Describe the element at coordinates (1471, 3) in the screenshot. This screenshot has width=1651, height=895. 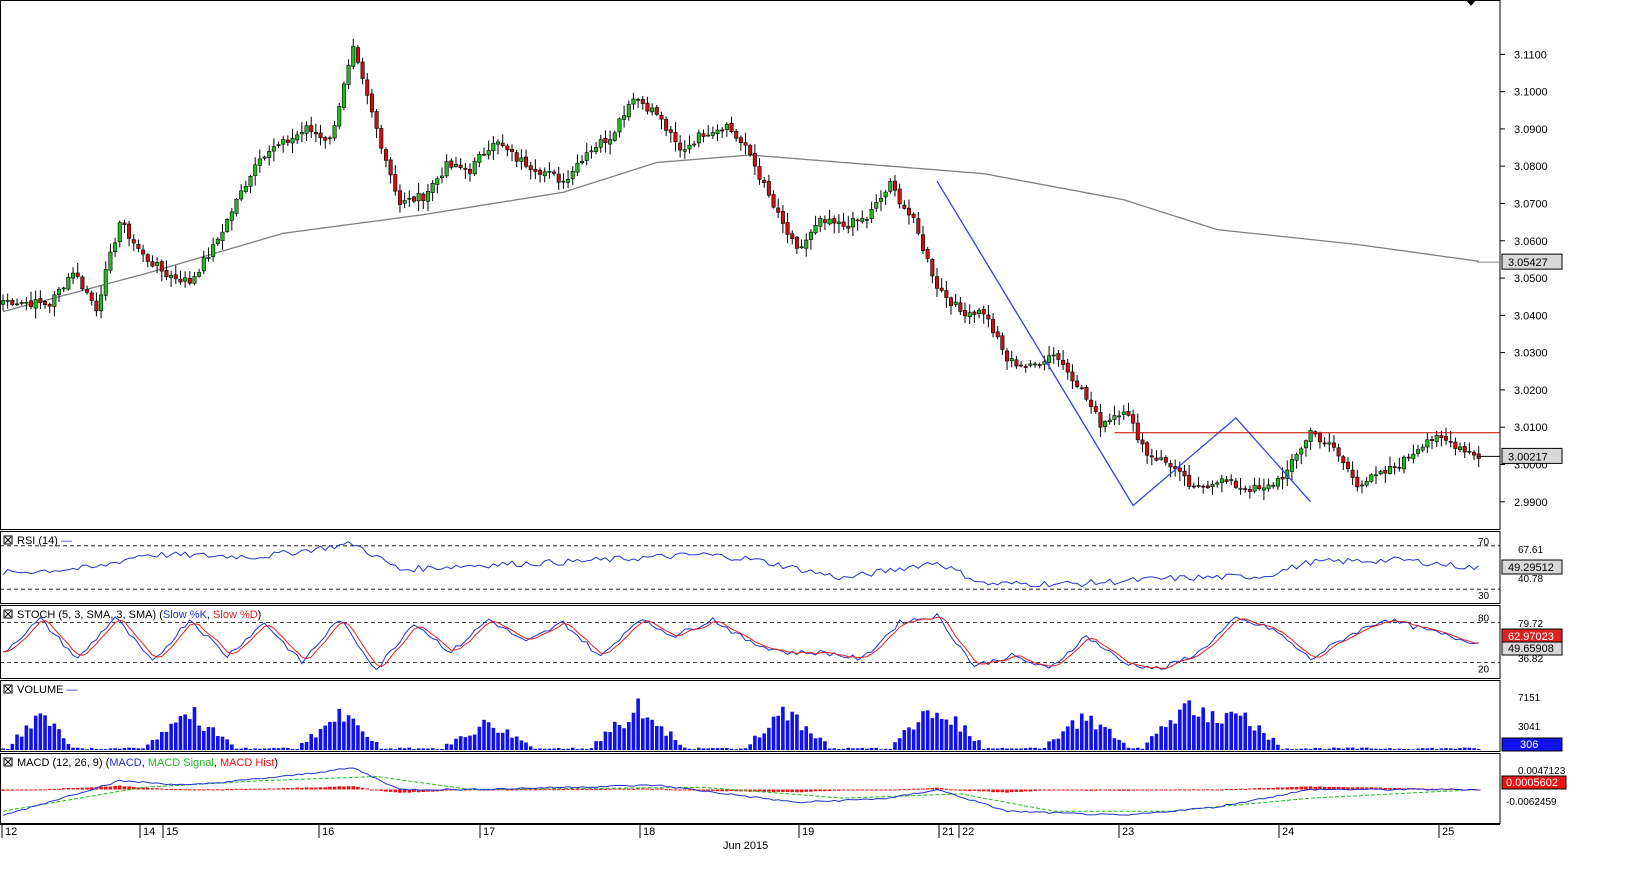
I see `scroll-marker-icon` at that location.